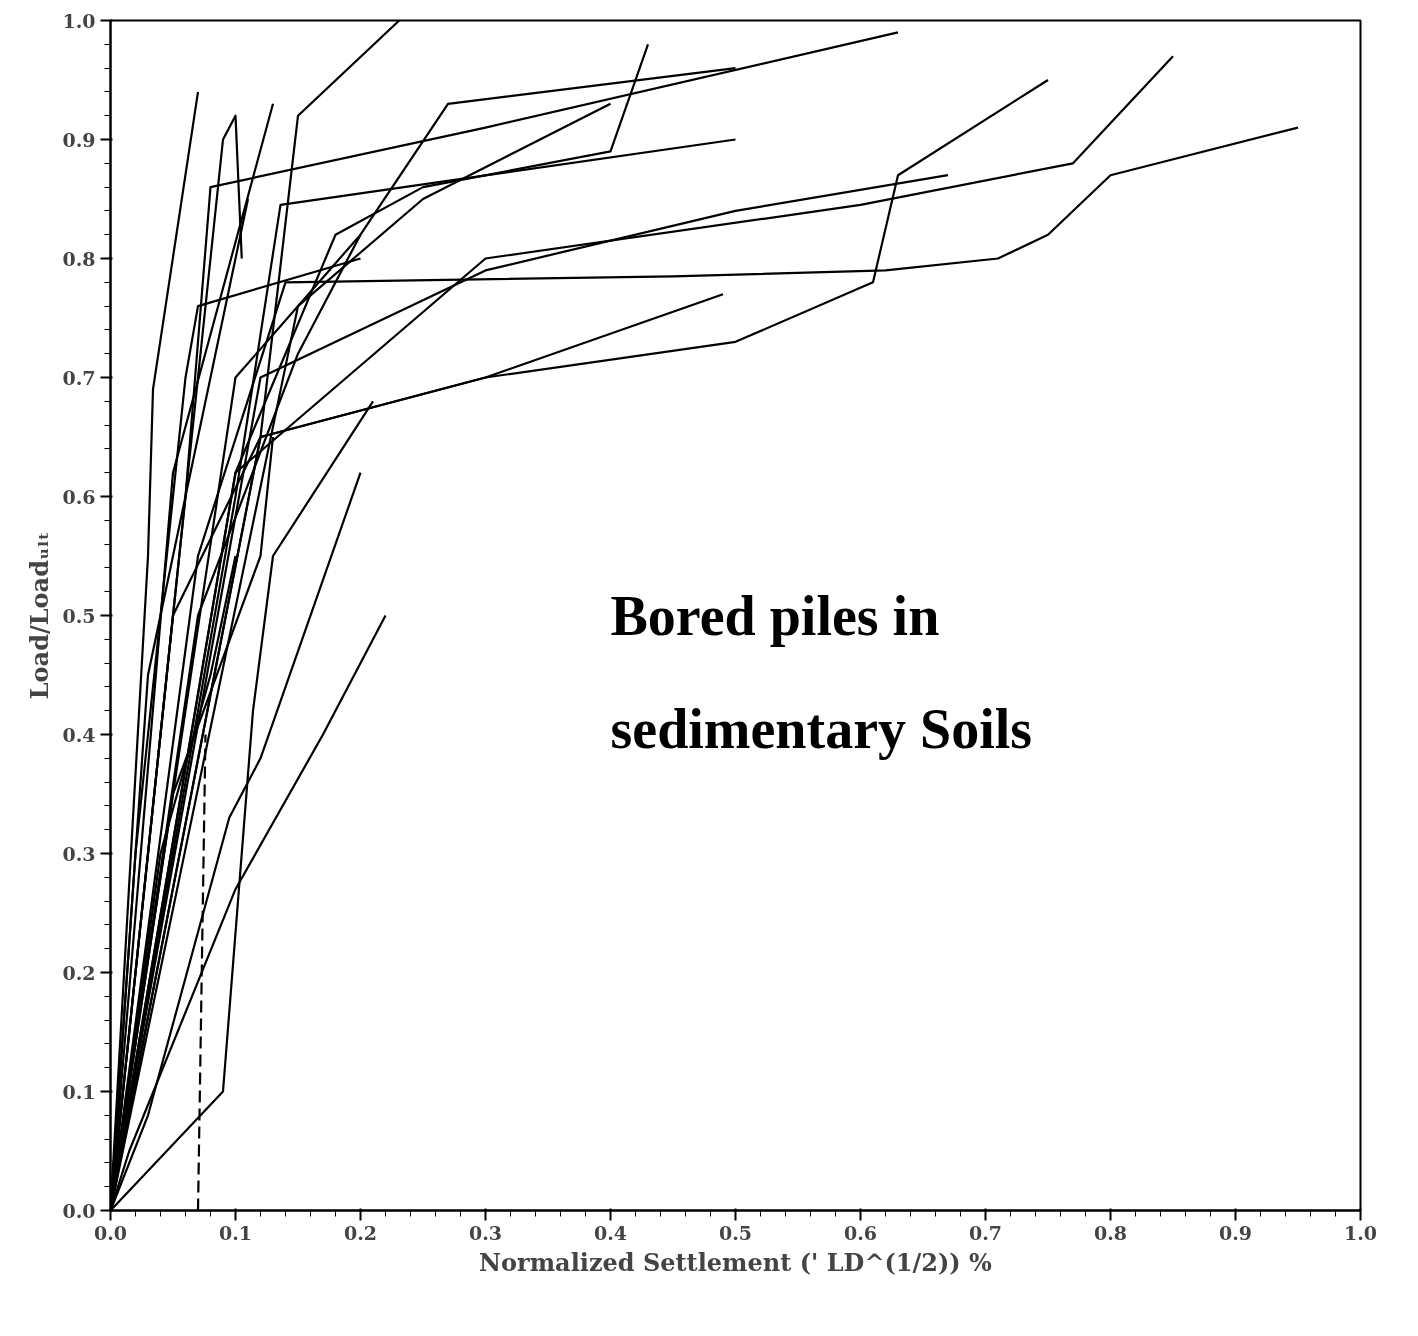 The width and height of the screenshot is (1418, 1336). Describe the element at coordinates (1360, 1232) in the screenshot. I see `x-tick-label: 1.0` at that location.